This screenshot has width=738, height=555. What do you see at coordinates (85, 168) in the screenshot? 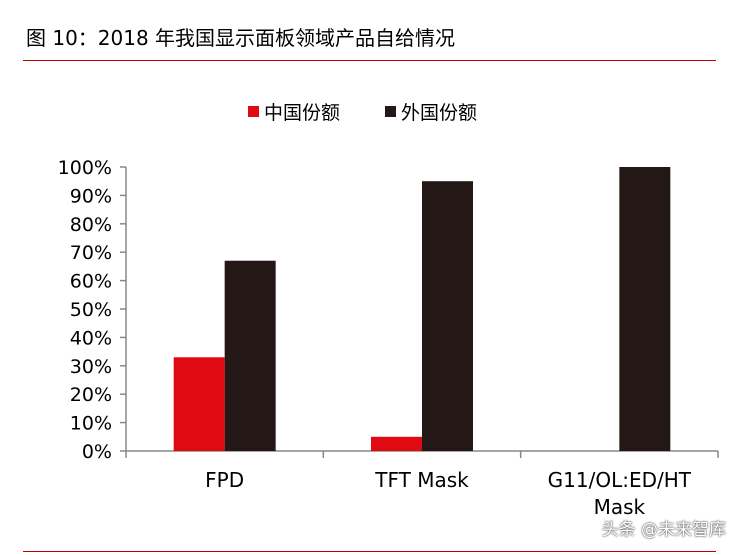
I see `y-tick-label: 100%` at bounding box center [85, 168].